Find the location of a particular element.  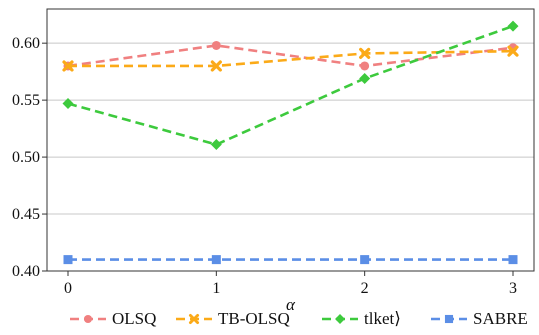

legend-label-tlket: tlket⟩ is located at coordinates (382, 318).